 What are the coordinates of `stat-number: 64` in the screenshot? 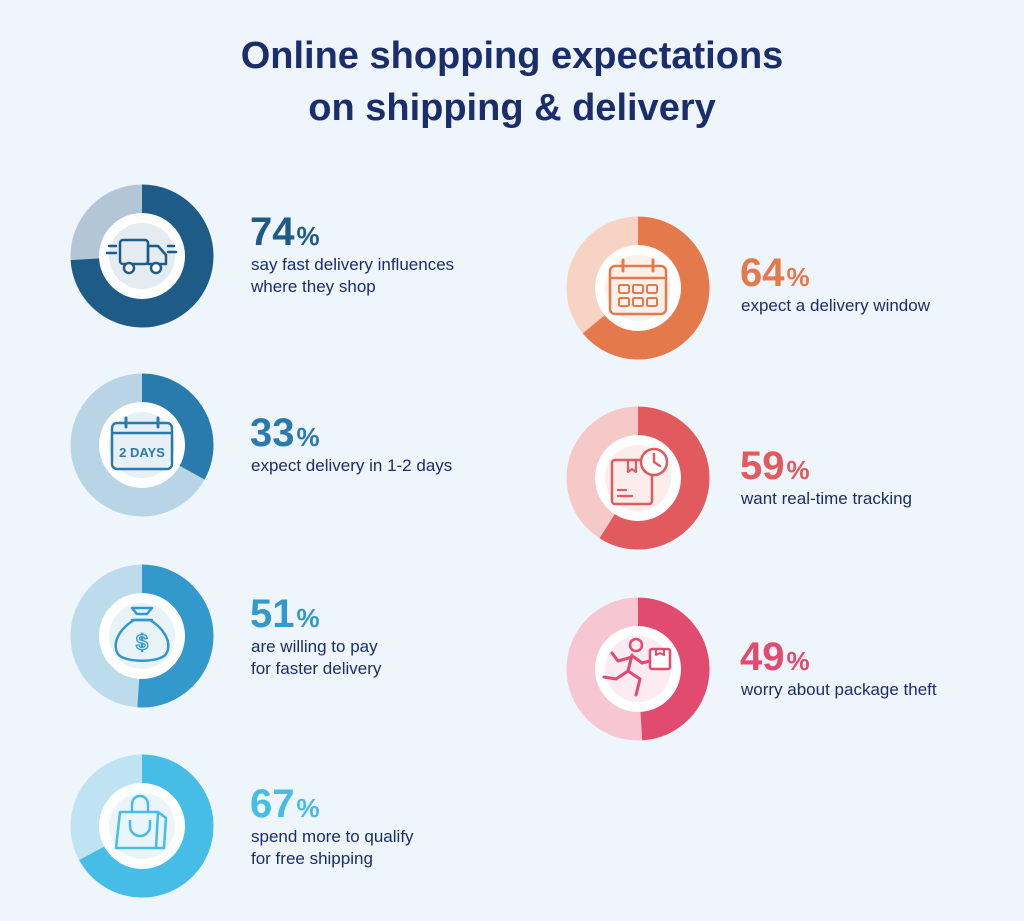 It's located at (762, 273).